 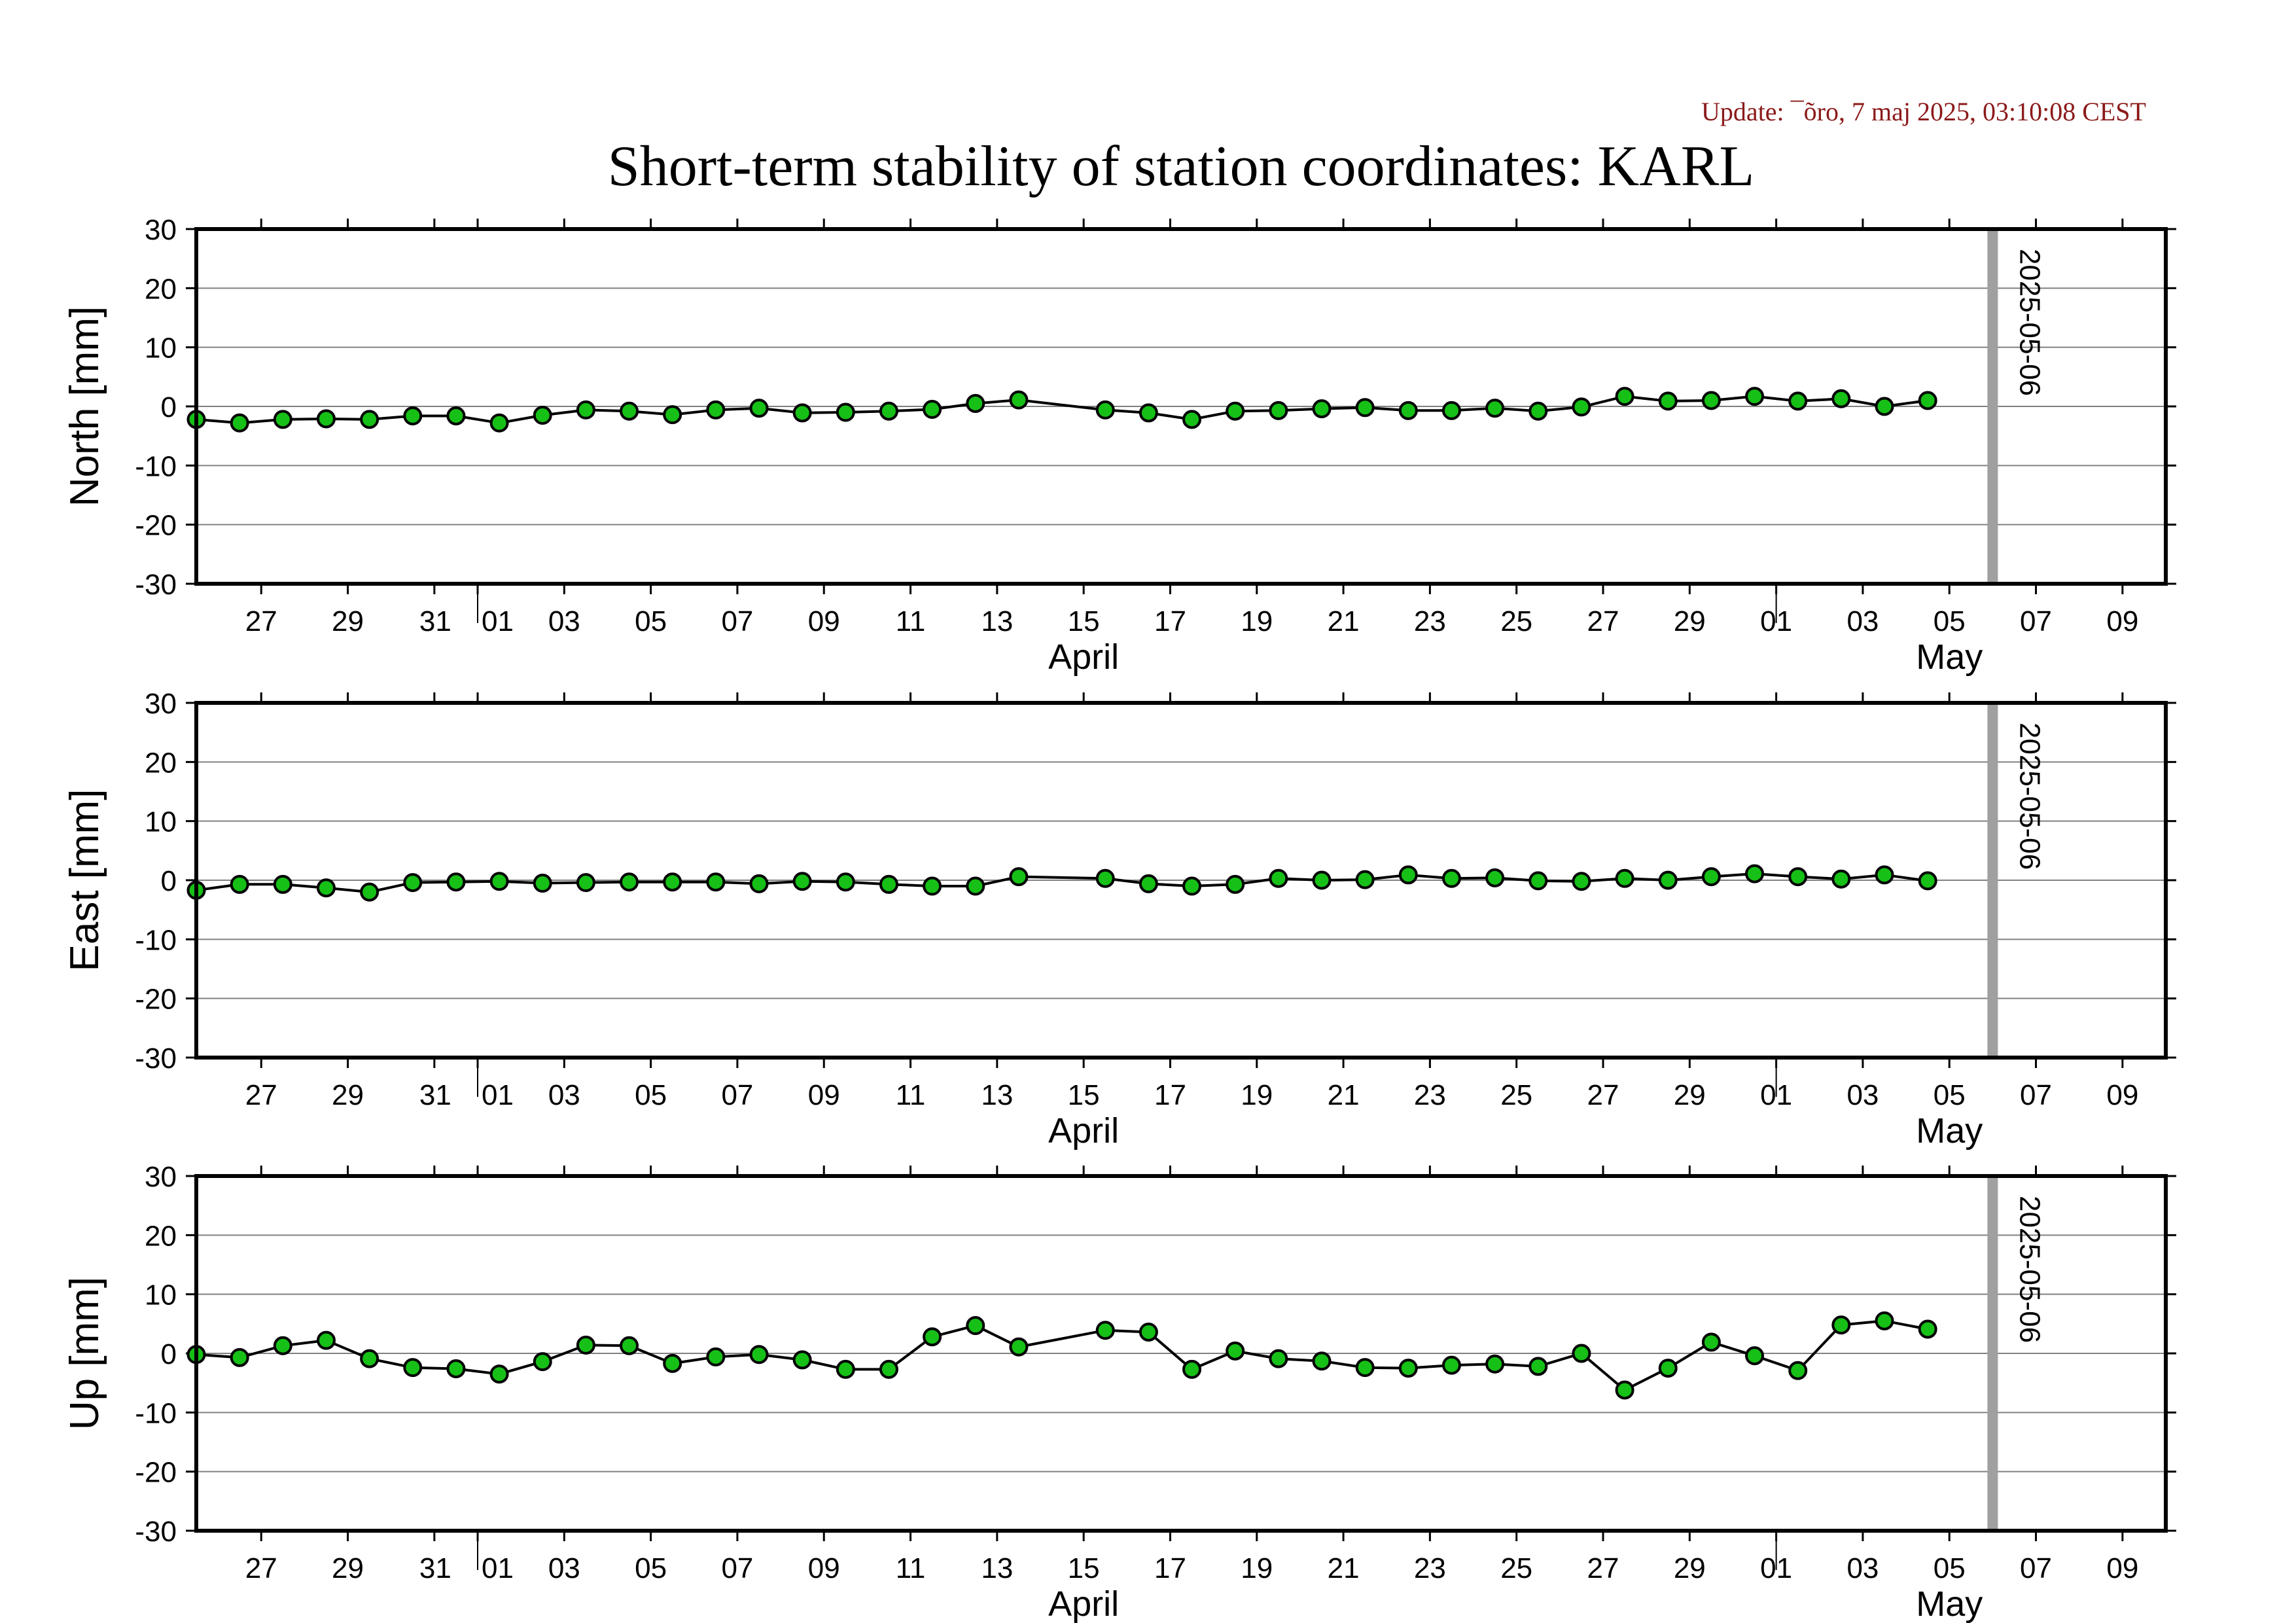 What do you see at coordinates (911, 1568) in the screenshot?
I see `x-tick-label: 11` at bounding box center [911, 1568].